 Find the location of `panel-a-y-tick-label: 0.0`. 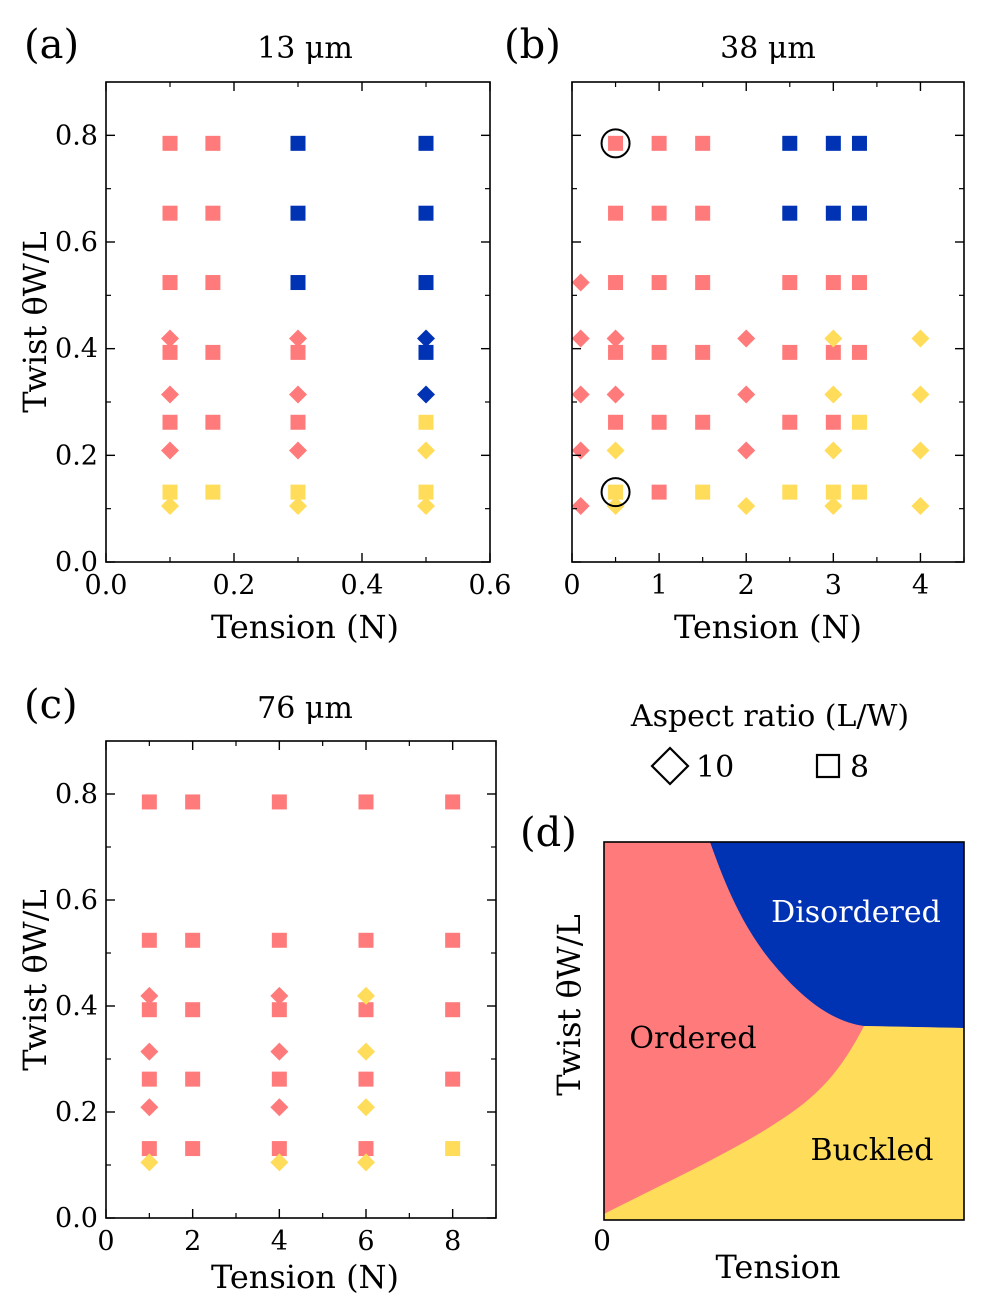

panel-a-y-tick-label: 0.0 is located at coordinates (76, 562).